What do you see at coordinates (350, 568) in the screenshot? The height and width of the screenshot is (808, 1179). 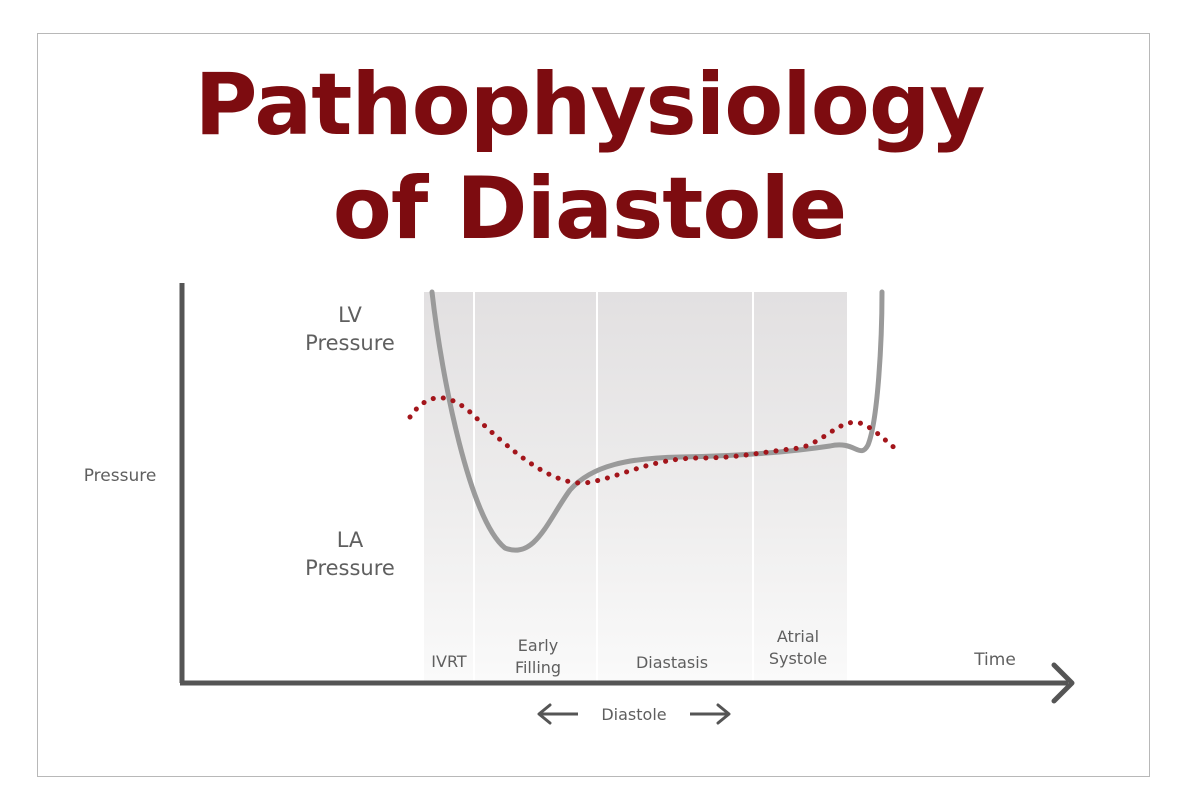 I see `la-label-line-2: Pressure` at bounding box center [350, 568].